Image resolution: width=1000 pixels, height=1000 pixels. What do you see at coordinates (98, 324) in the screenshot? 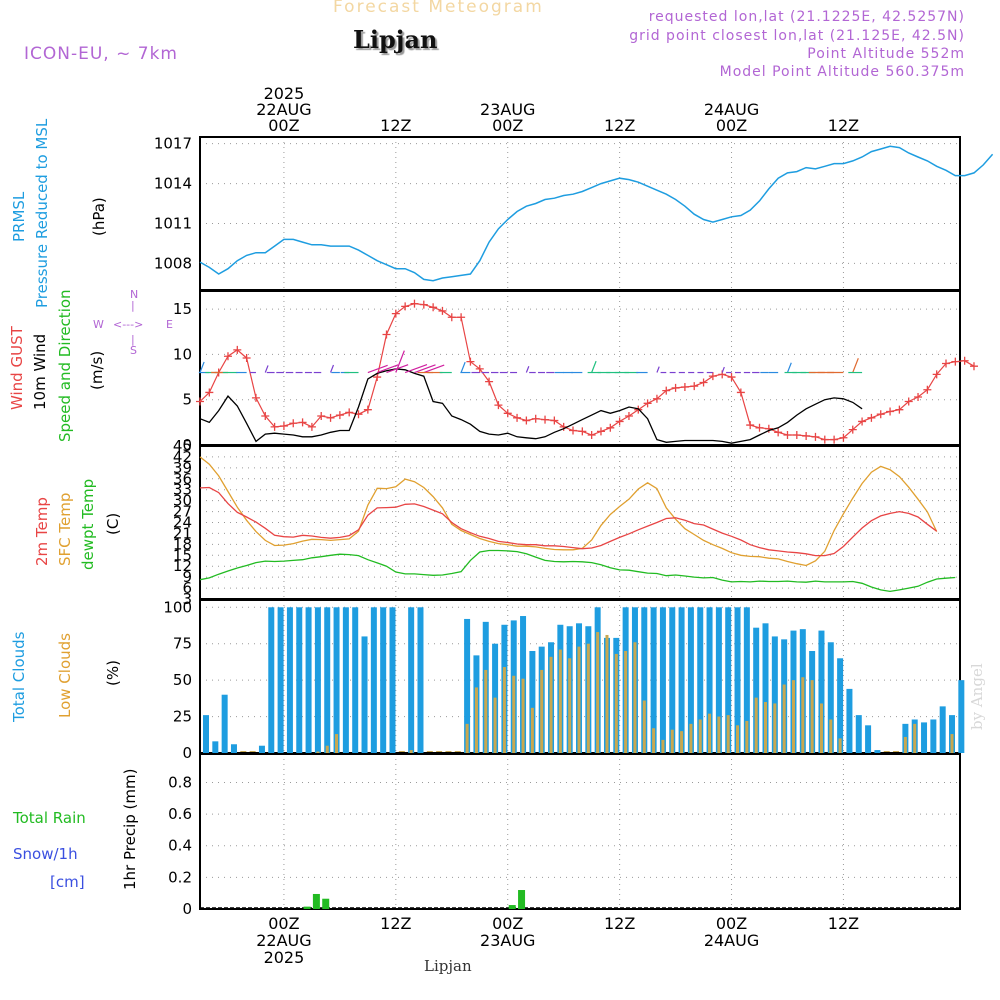
I see `compass-w: W` at bounding box center [98, 324].